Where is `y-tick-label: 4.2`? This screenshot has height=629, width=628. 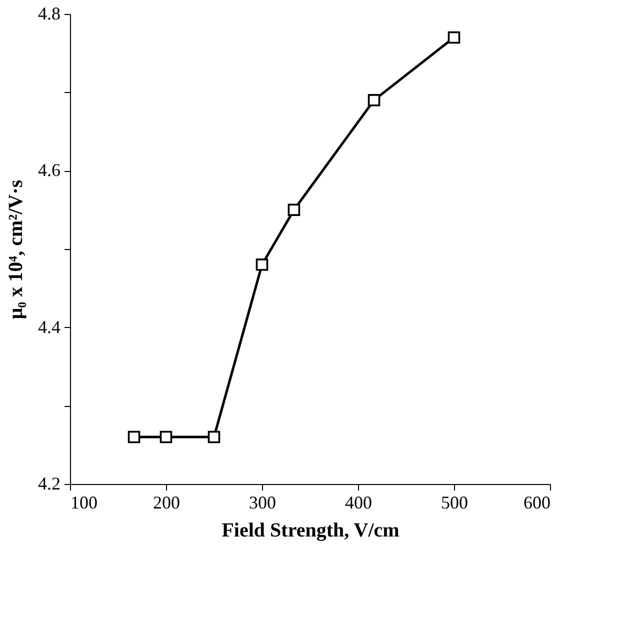 y-tick-label: 4.2 is located at coordinates (49, 484).